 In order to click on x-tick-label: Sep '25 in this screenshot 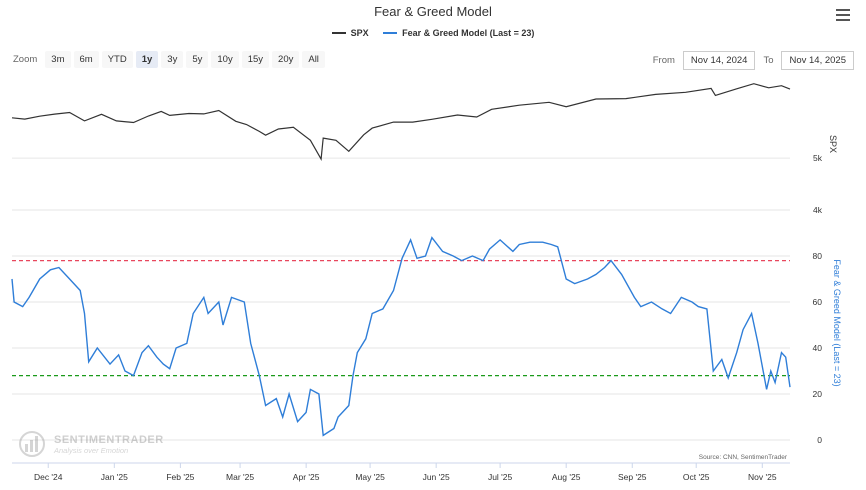, I will do `click(632, 477)`.